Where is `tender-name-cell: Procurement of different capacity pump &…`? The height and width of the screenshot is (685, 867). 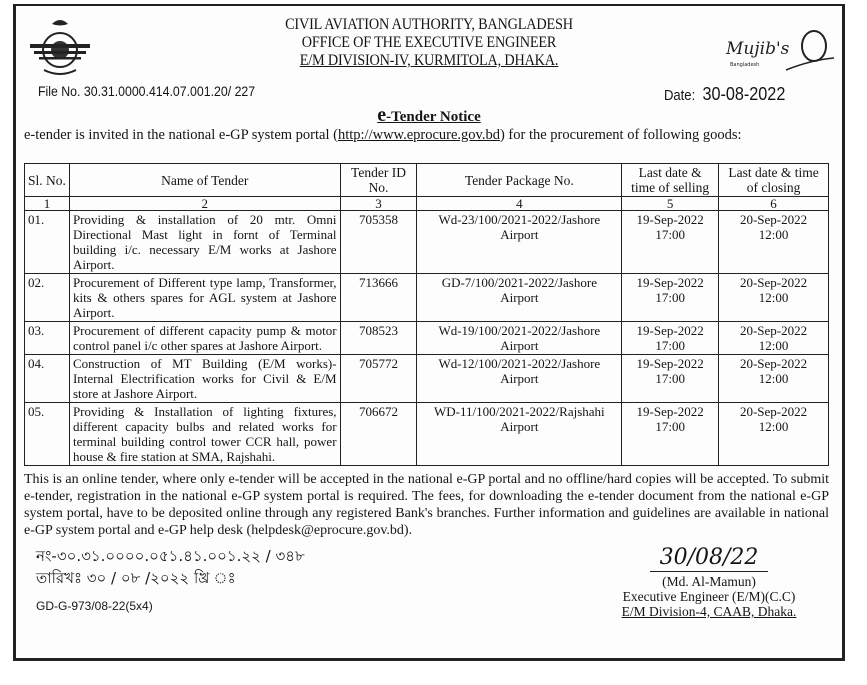 tender-name-cell: Procurement of different capacity pump &… is located at coordinates (204, 338).